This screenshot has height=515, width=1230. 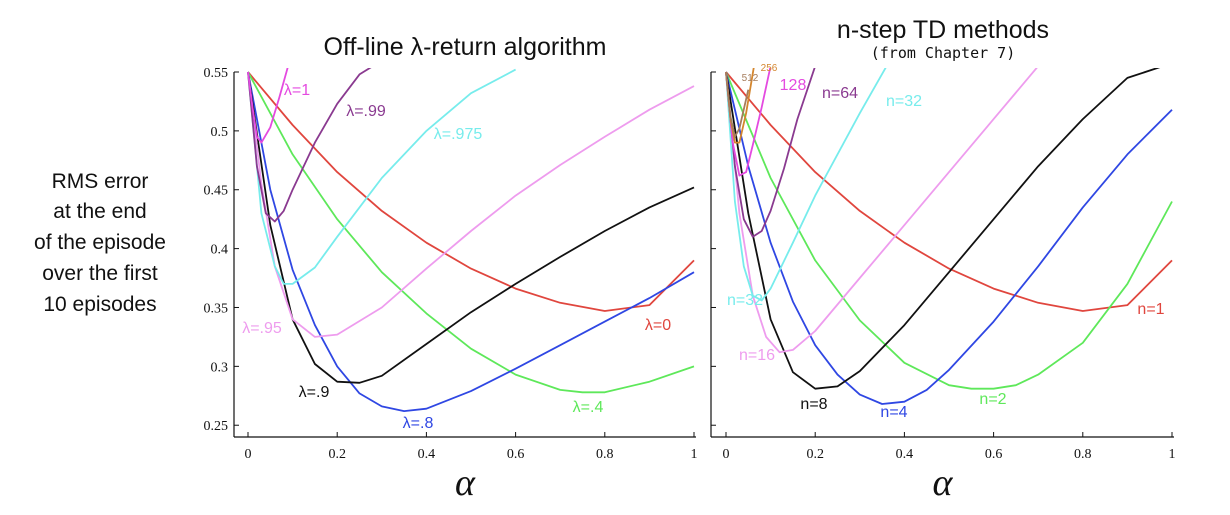 What do you see at coordinates (1083, 454) in the screenshot?
I see `right-x-tick-label: 0.8` at bounding box center [1083, 454].